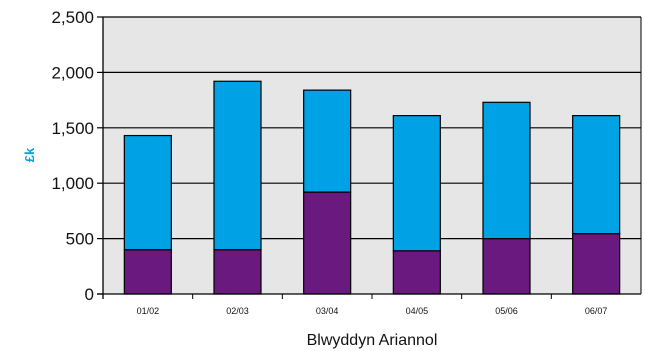 This screenshot has height=351, width=645. Describe the element at coordinates (372, 311) in the screenshot. I see `x-tick-labels: 01/02 02/03 03/04 04/05 05/06 06/07` at that location.